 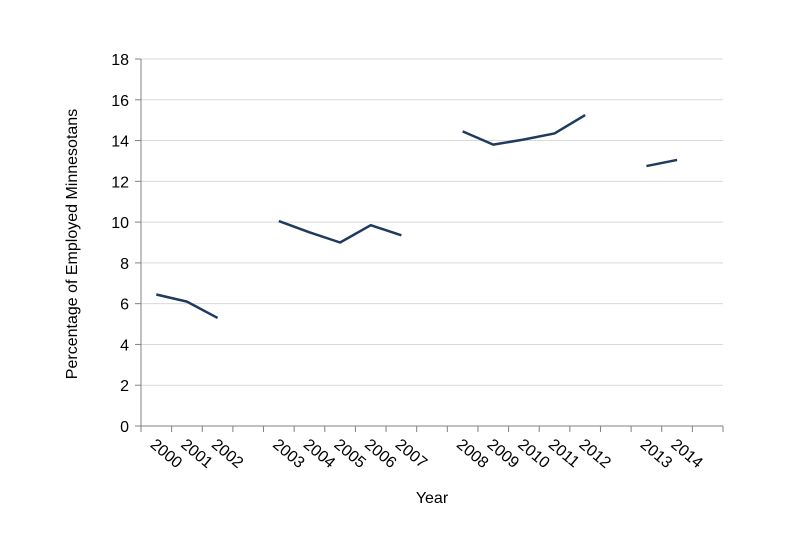 I want to click on x-tick-label: 2013, so click(x=656, y=454).